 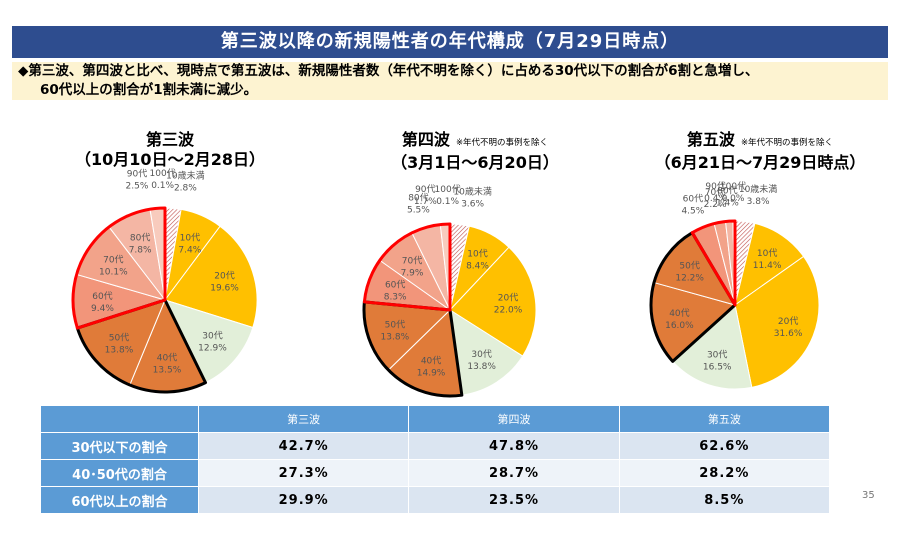 I want to click on slice-value-label: 5.5%, so click(x=418, y=211).